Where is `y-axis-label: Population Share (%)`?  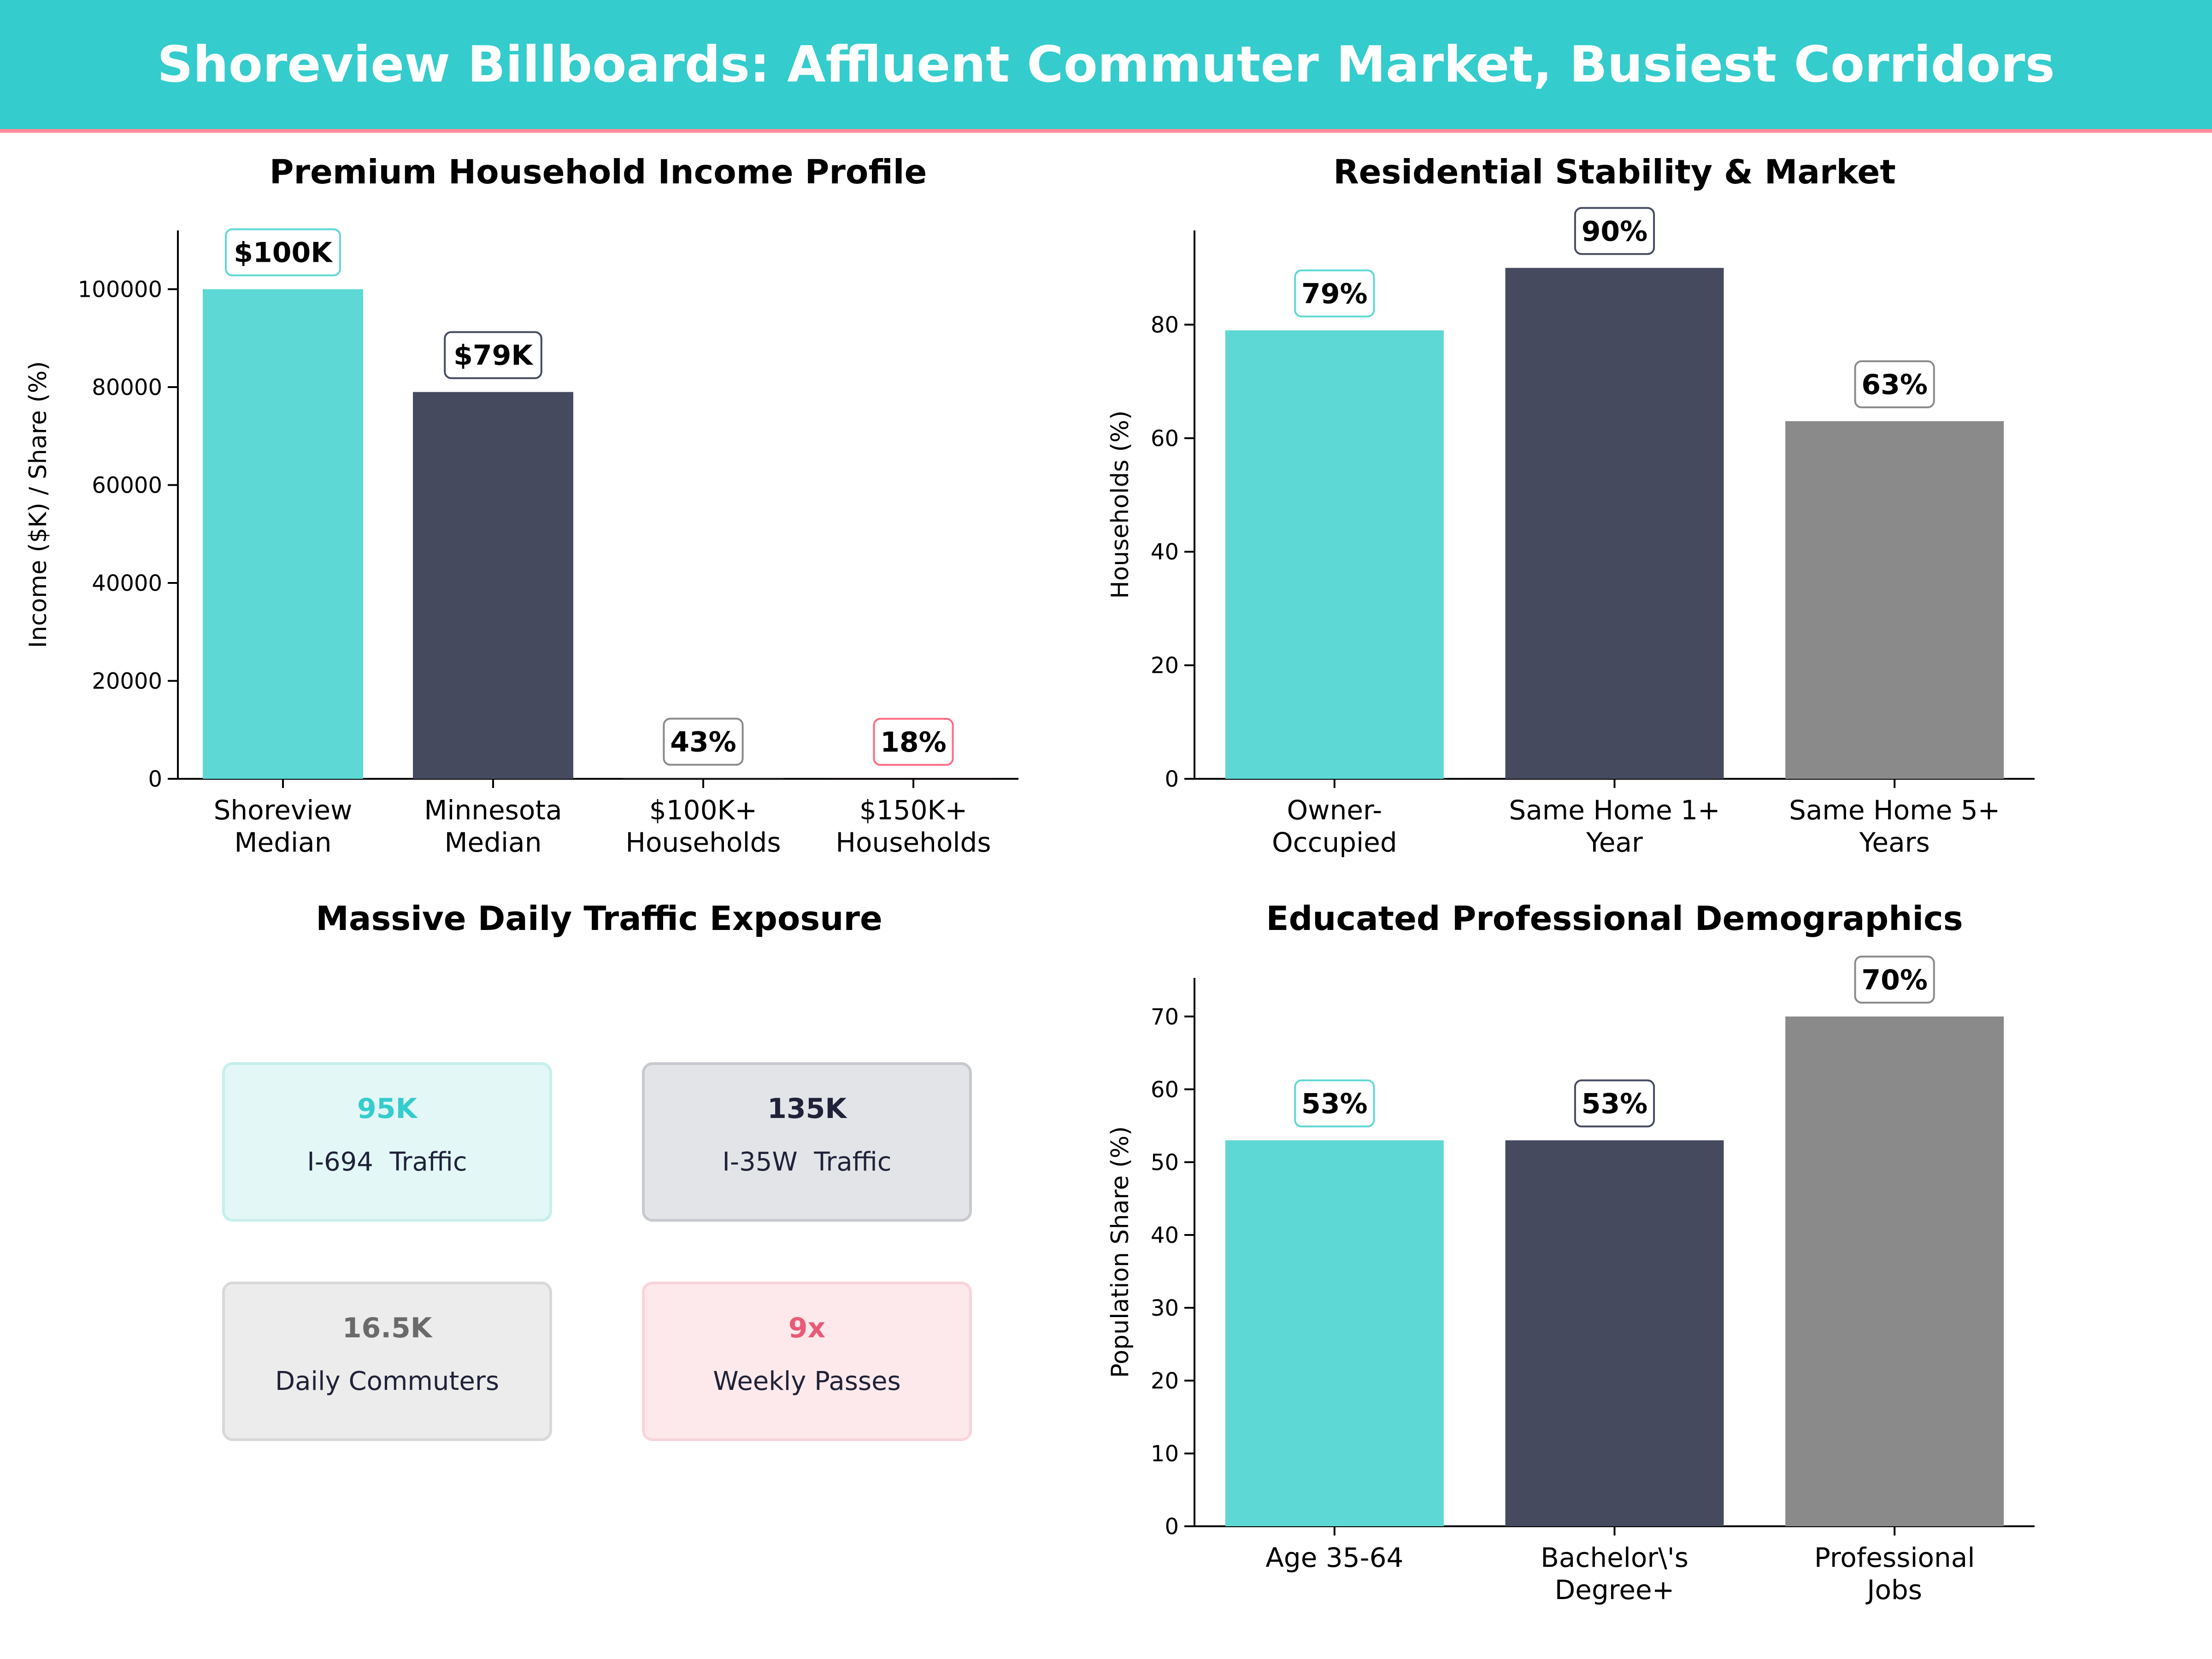
y-axis-label: Population Share (%) is located at coordinates (1120, 1252).